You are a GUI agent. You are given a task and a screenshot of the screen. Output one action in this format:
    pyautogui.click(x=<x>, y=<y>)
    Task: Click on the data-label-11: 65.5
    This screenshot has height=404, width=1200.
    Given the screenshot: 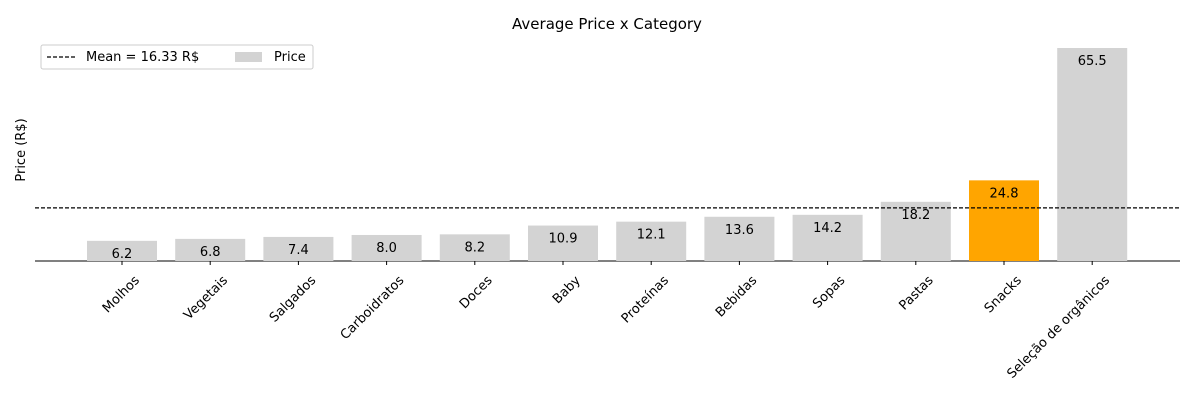 What is the action you would take?
    pyautogui.click(x=1092, y=61)
    